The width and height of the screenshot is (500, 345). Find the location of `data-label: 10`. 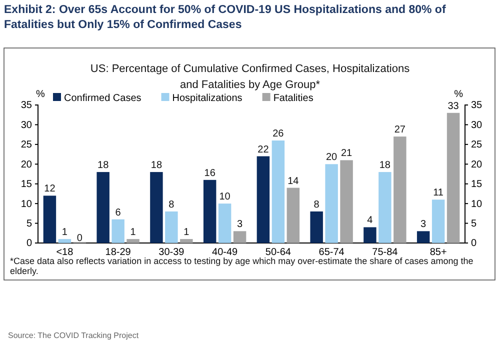

data-label: 10 is located at coordinates (225, 197).